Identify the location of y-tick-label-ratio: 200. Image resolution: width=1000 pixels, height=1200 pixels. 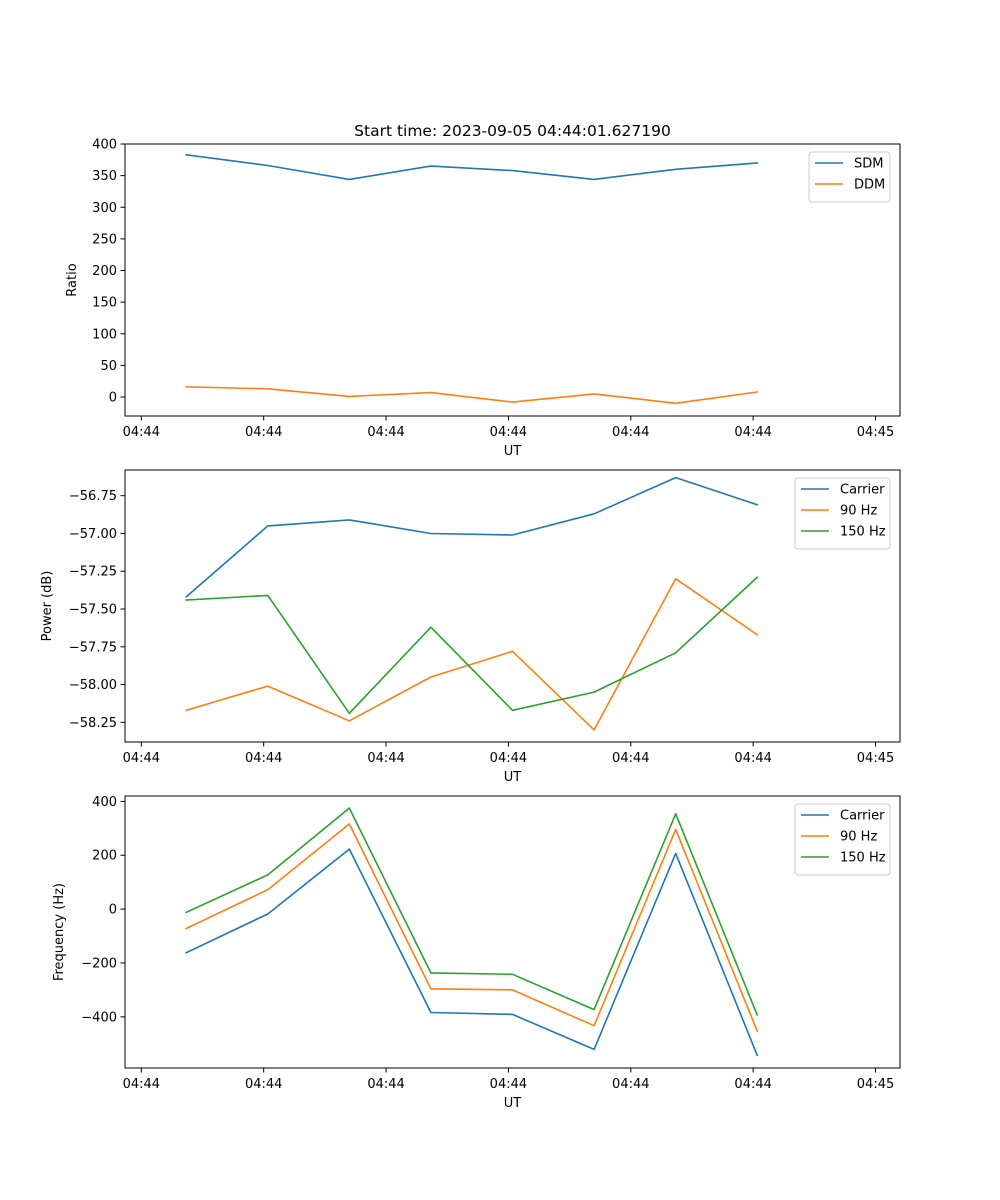
(104, 271).